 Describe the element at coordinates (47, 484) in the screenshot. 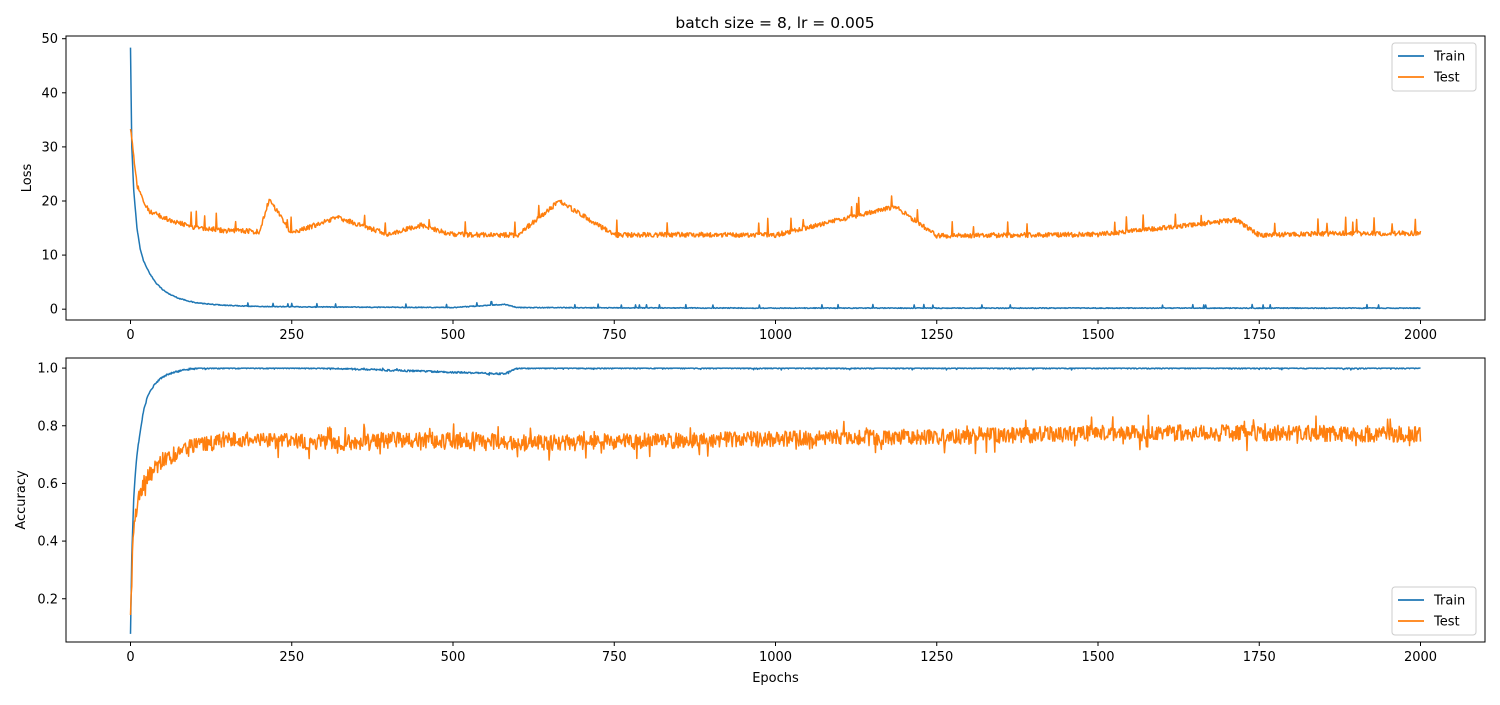

I see `y-tick-label: 0.6` at that location.